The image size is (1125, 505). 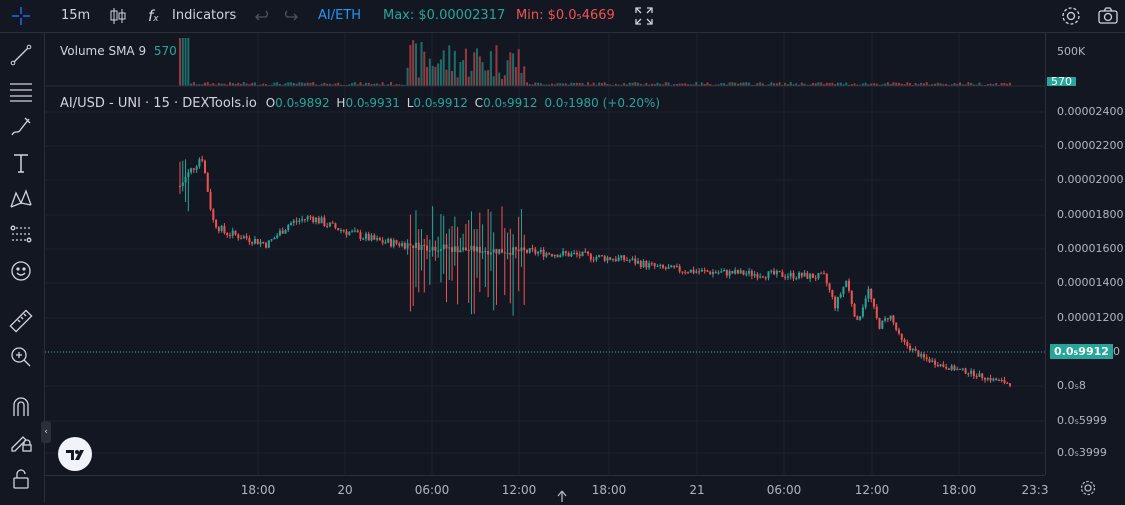 I want to click on text-icon, so click(x=21, y=163).